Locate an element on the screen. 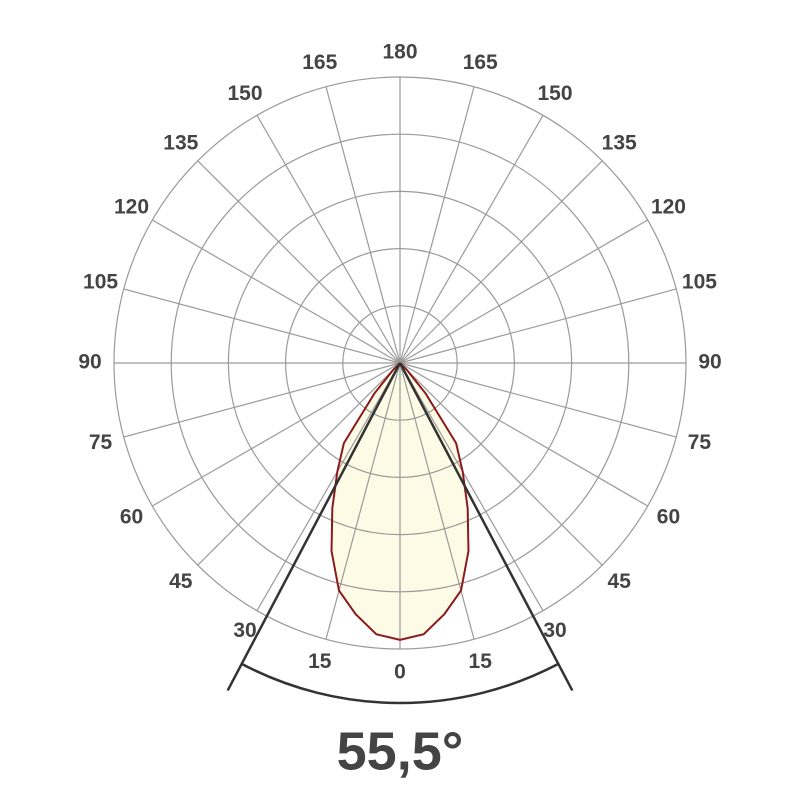 This screenshot has height=800, width=800. beam-angle-arc is located at coordinates (400, 683).